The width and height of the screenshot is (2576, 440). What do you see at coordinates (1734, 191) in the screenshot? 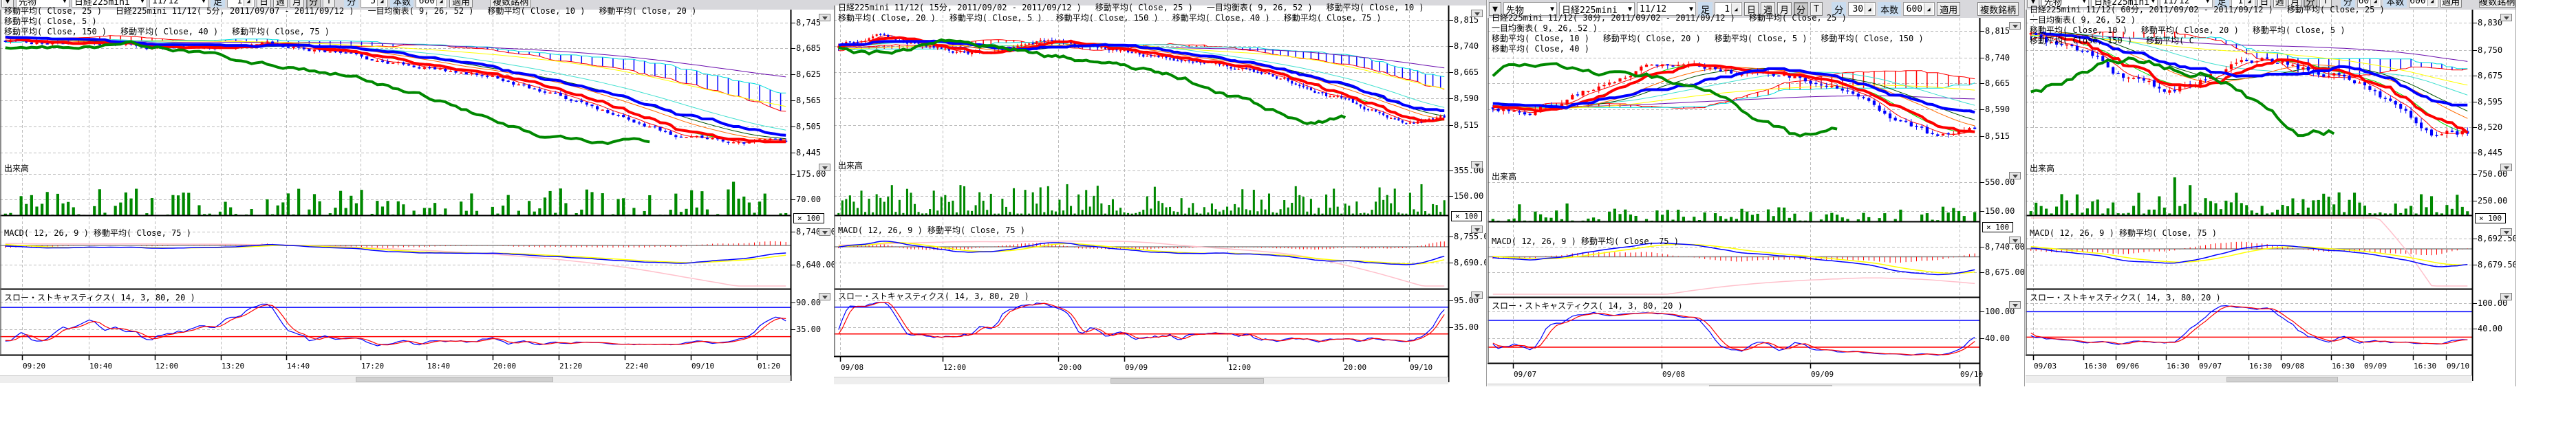
I see `grid-lines` at bounding box center [1734, 191].